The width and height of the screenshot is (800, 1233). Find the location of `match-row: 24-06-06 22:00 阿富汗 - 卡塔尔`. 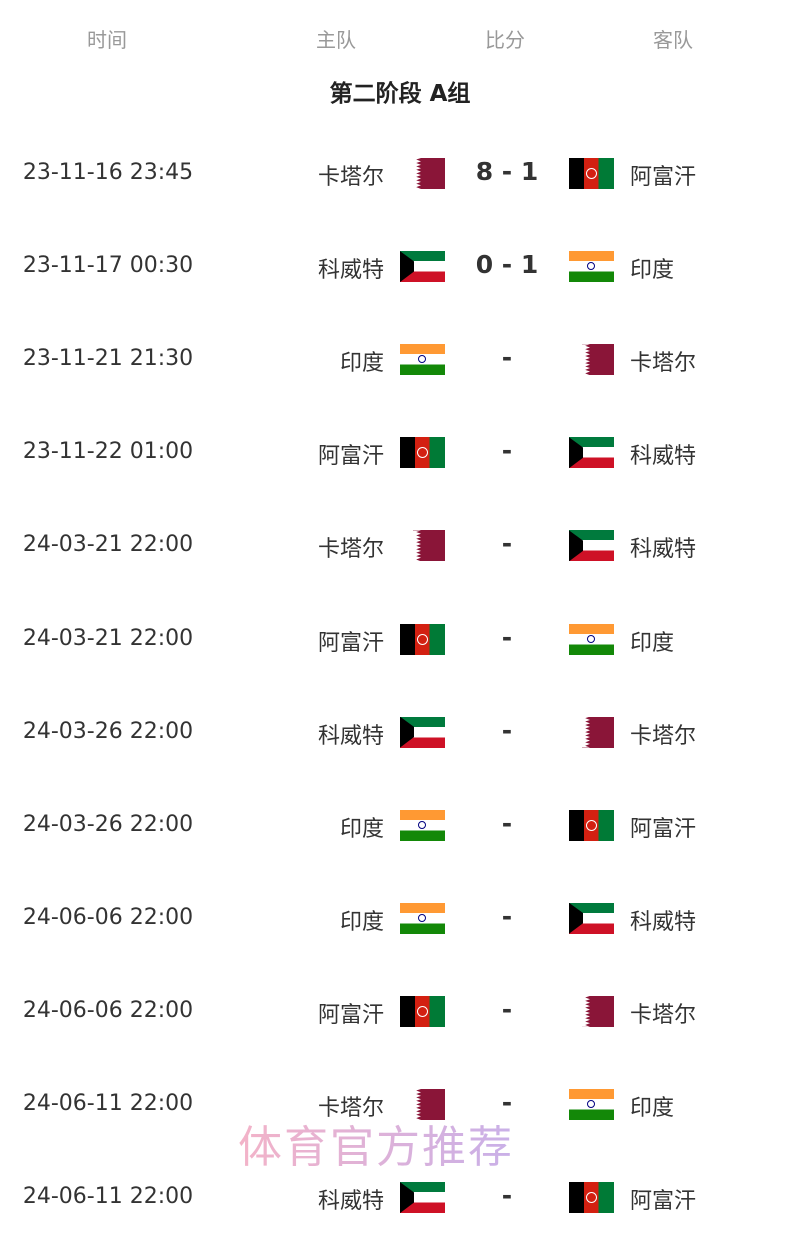

match-row: 24-06-06 22:00 阿富汗 - 卡塔尔 is located at coordinates (400, 1011).